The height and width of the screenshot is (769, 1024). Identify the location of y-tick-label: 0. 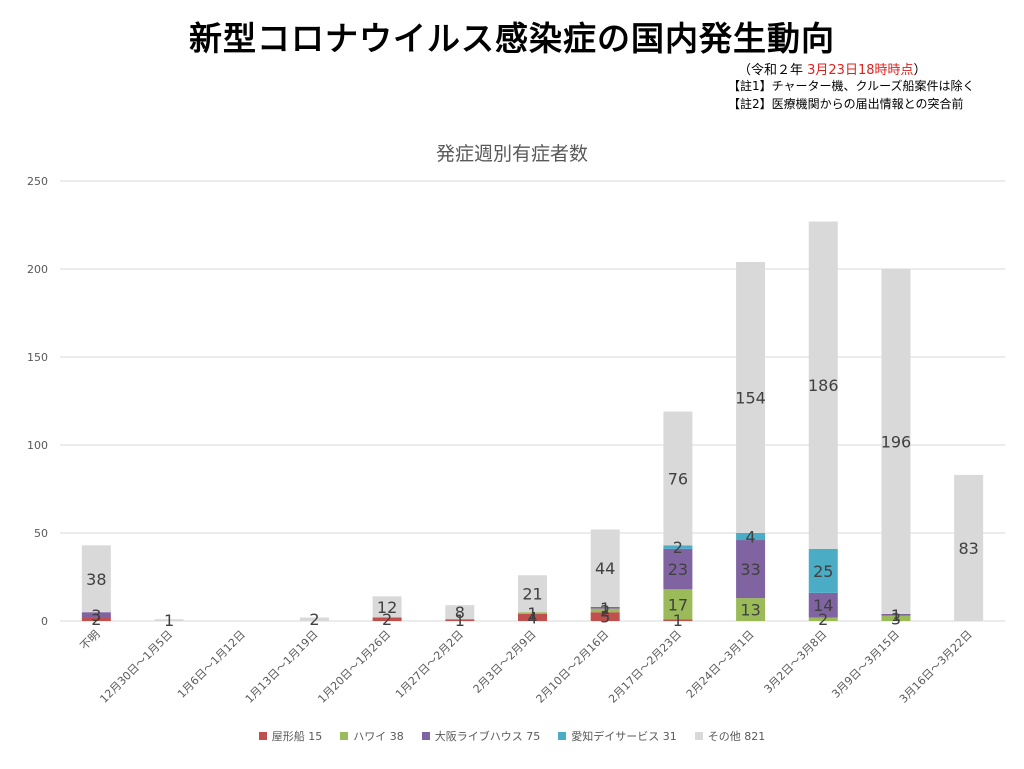
(44, 621).